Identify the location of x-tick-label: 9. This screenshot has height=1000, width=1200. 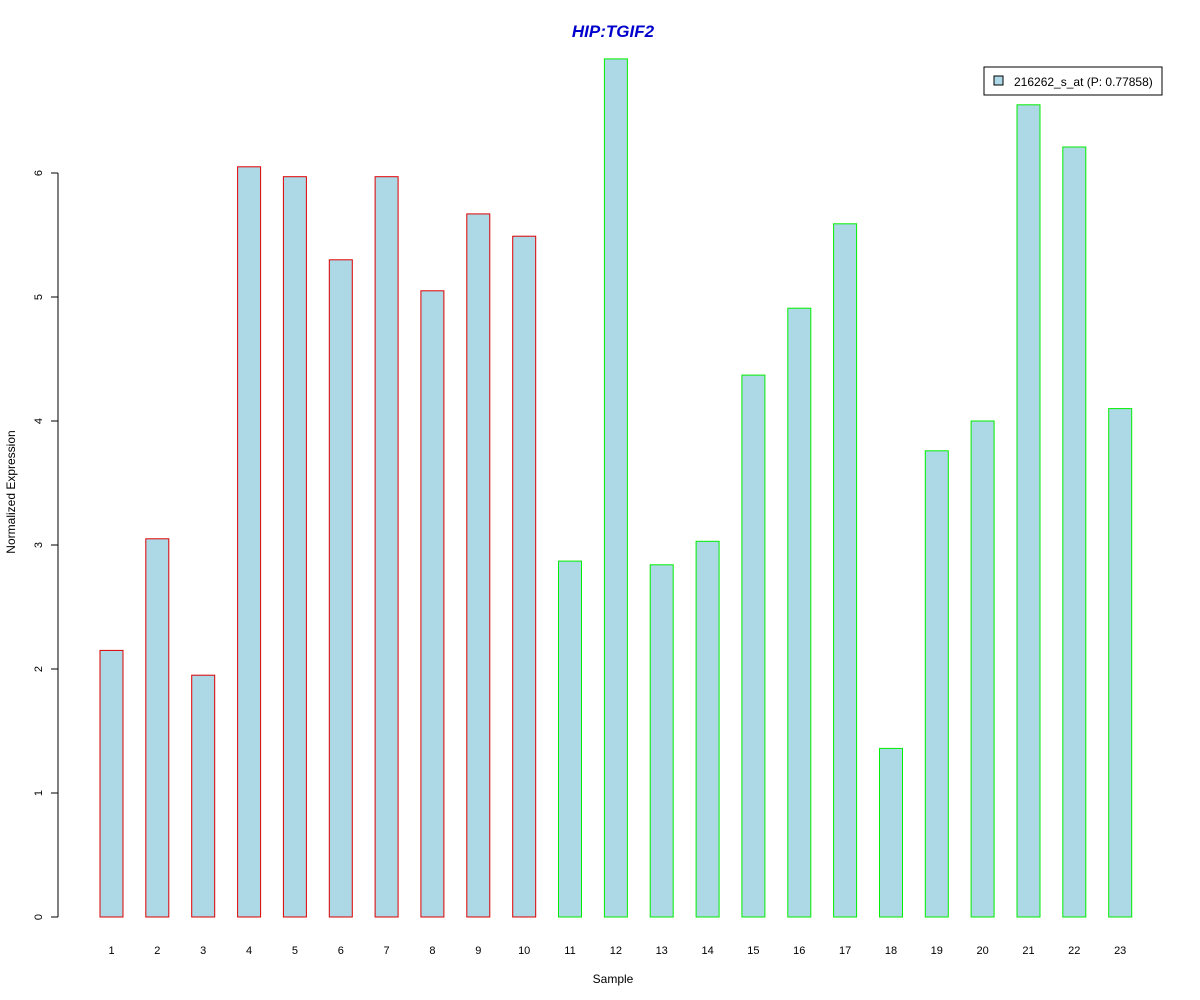
(478, 951).